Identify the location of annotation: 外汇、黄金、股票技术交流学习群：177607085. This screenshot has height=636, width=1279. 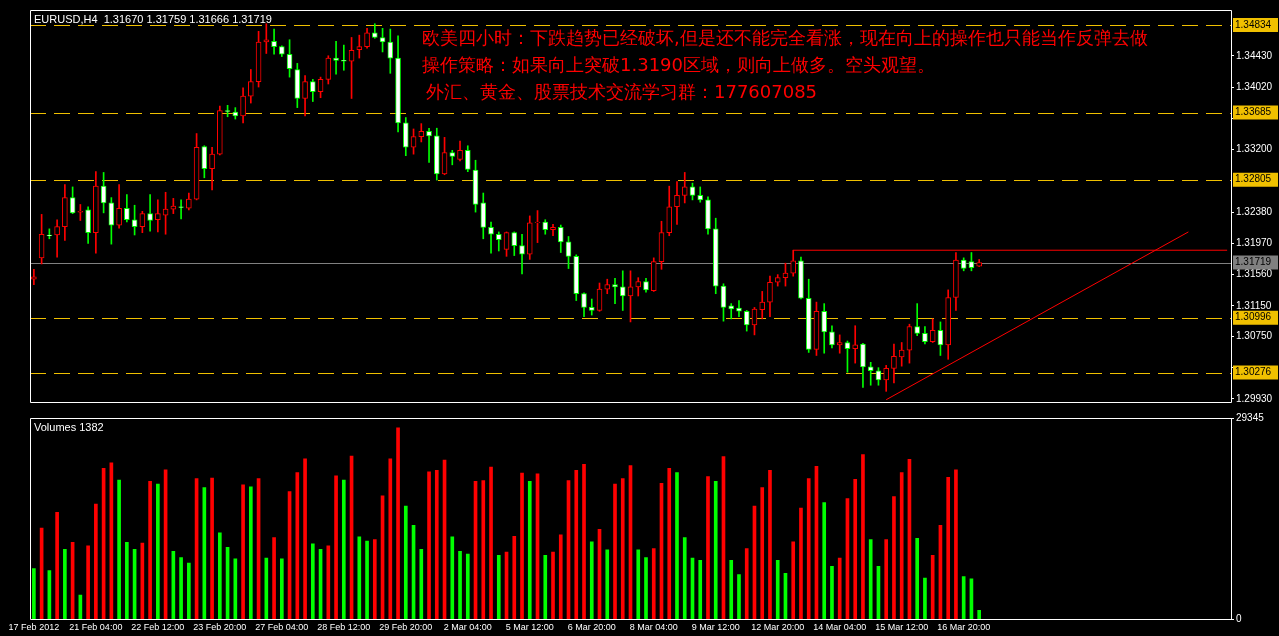
(622, 91).